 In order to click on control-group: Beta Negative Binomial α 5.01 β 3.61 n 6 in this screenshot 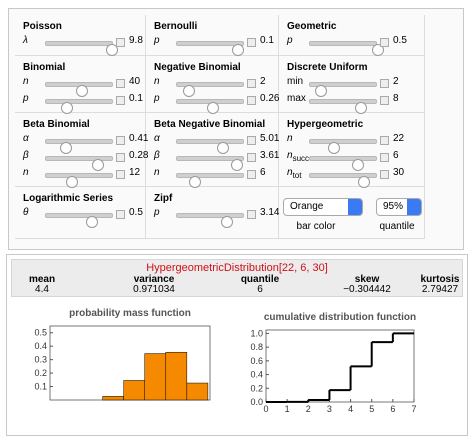, I will do `click(214, 150)`.